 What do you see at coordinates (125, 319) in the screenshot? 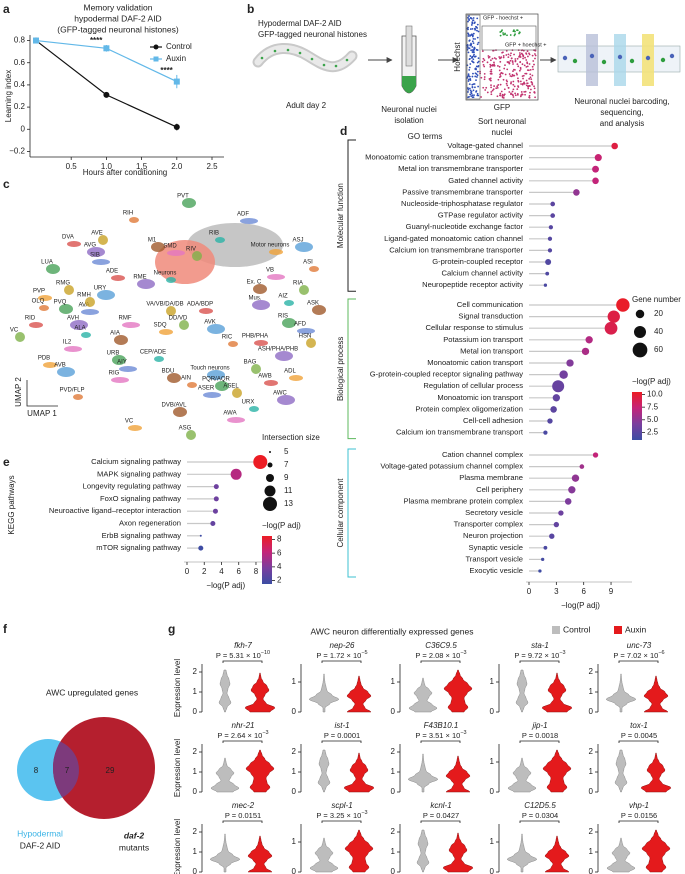
I see `cluster-label: RMF` at bounding box center [125, 319].